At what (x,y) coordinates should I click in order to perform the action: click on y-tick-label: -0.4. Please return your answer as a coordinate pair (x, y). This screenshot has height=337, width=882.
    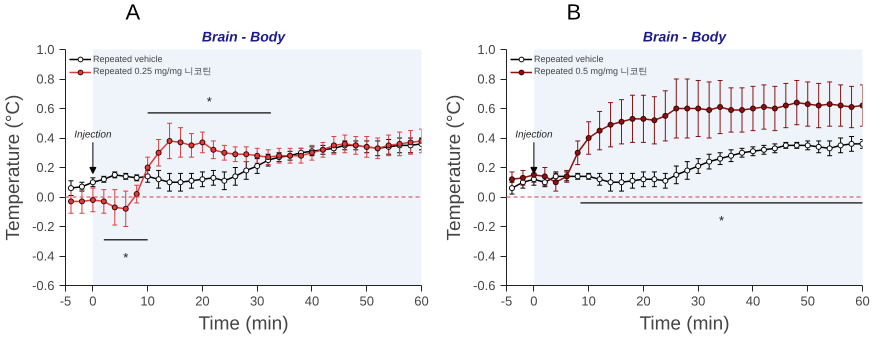
    Looking at the image, I should click on (484, 256).